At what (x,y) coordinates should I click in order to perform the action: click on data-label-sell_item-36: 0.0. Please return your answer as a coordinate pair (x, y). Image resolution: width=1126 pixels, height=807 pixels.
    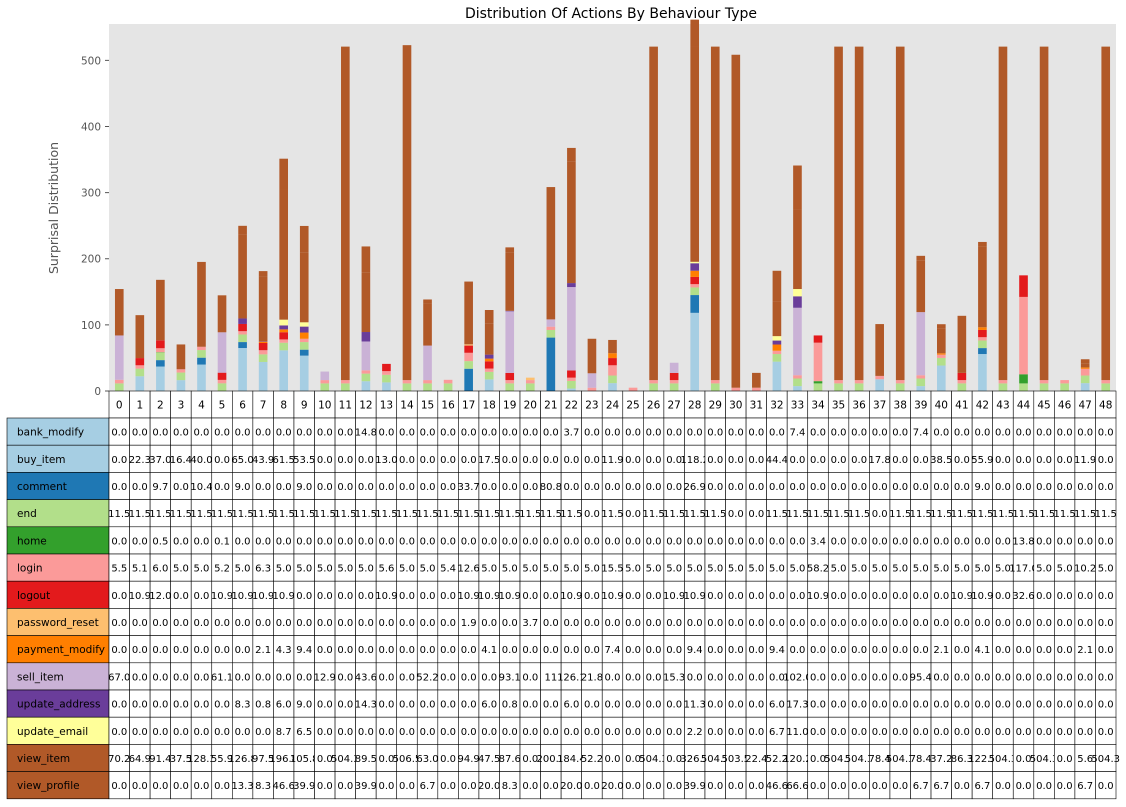
    Looking at the image, I should click on (859, 677).